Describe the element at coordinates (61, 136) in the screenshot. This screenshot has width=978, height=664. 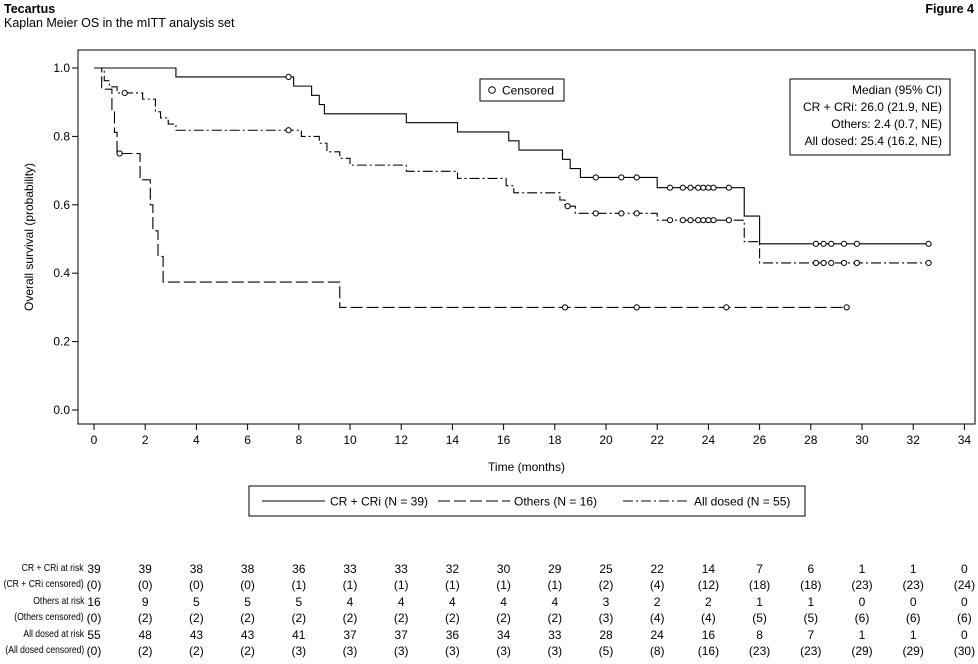
I see `y-tick-label: 0.8` at that location.